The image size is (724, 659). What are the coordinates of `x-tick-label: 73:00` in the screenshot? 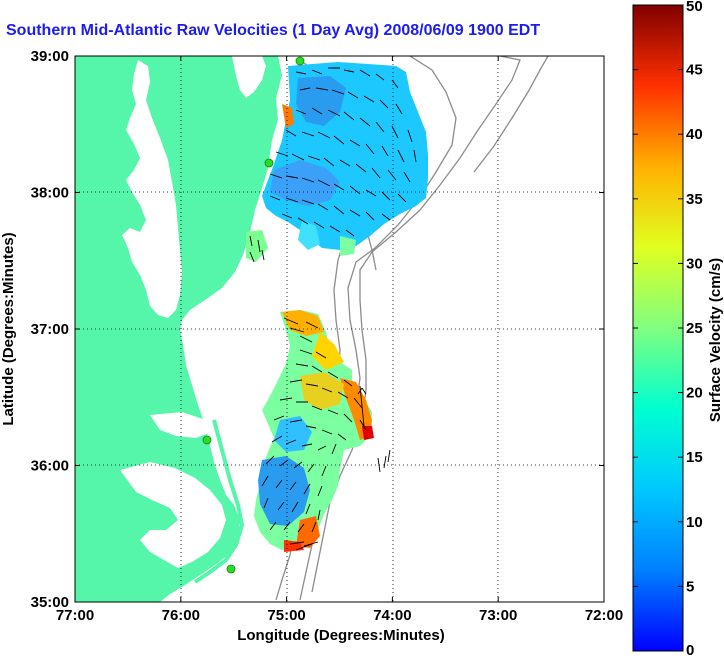 It's located at (498, 615).